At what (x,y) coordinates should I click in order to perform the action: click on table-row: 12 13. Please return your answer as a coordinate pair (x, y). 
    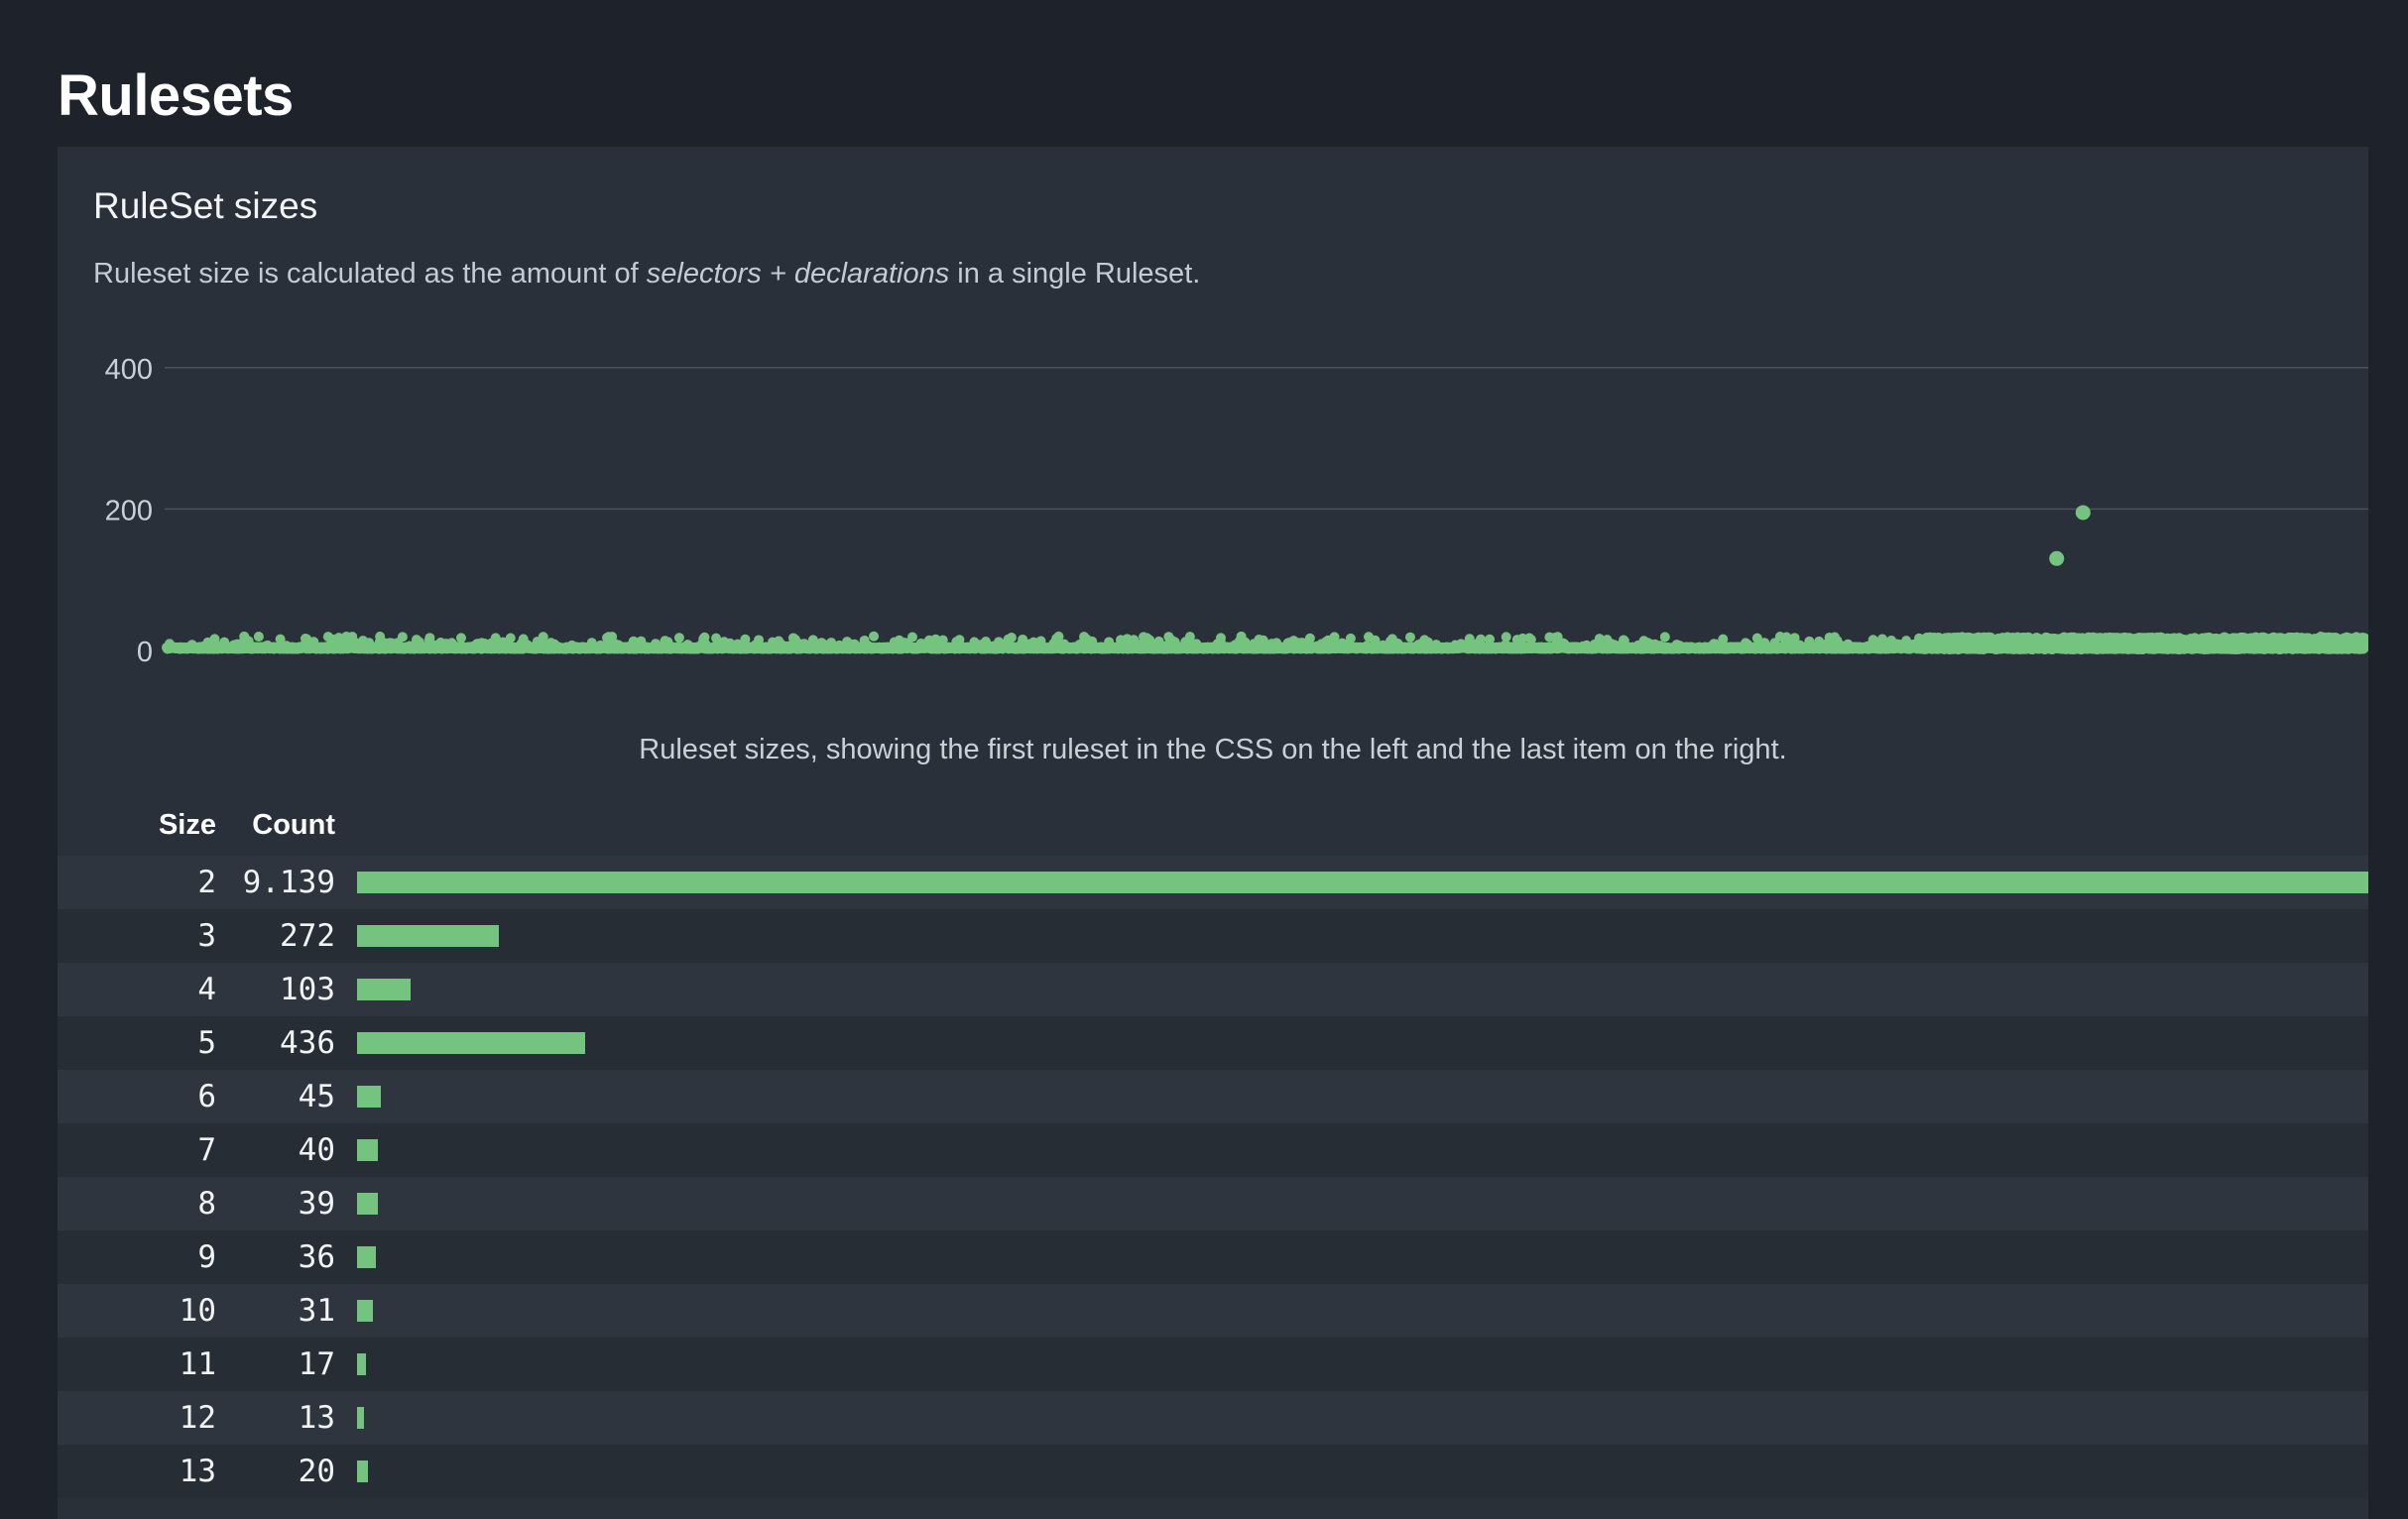
    Looking at the image, I should click on (1213, 1417).